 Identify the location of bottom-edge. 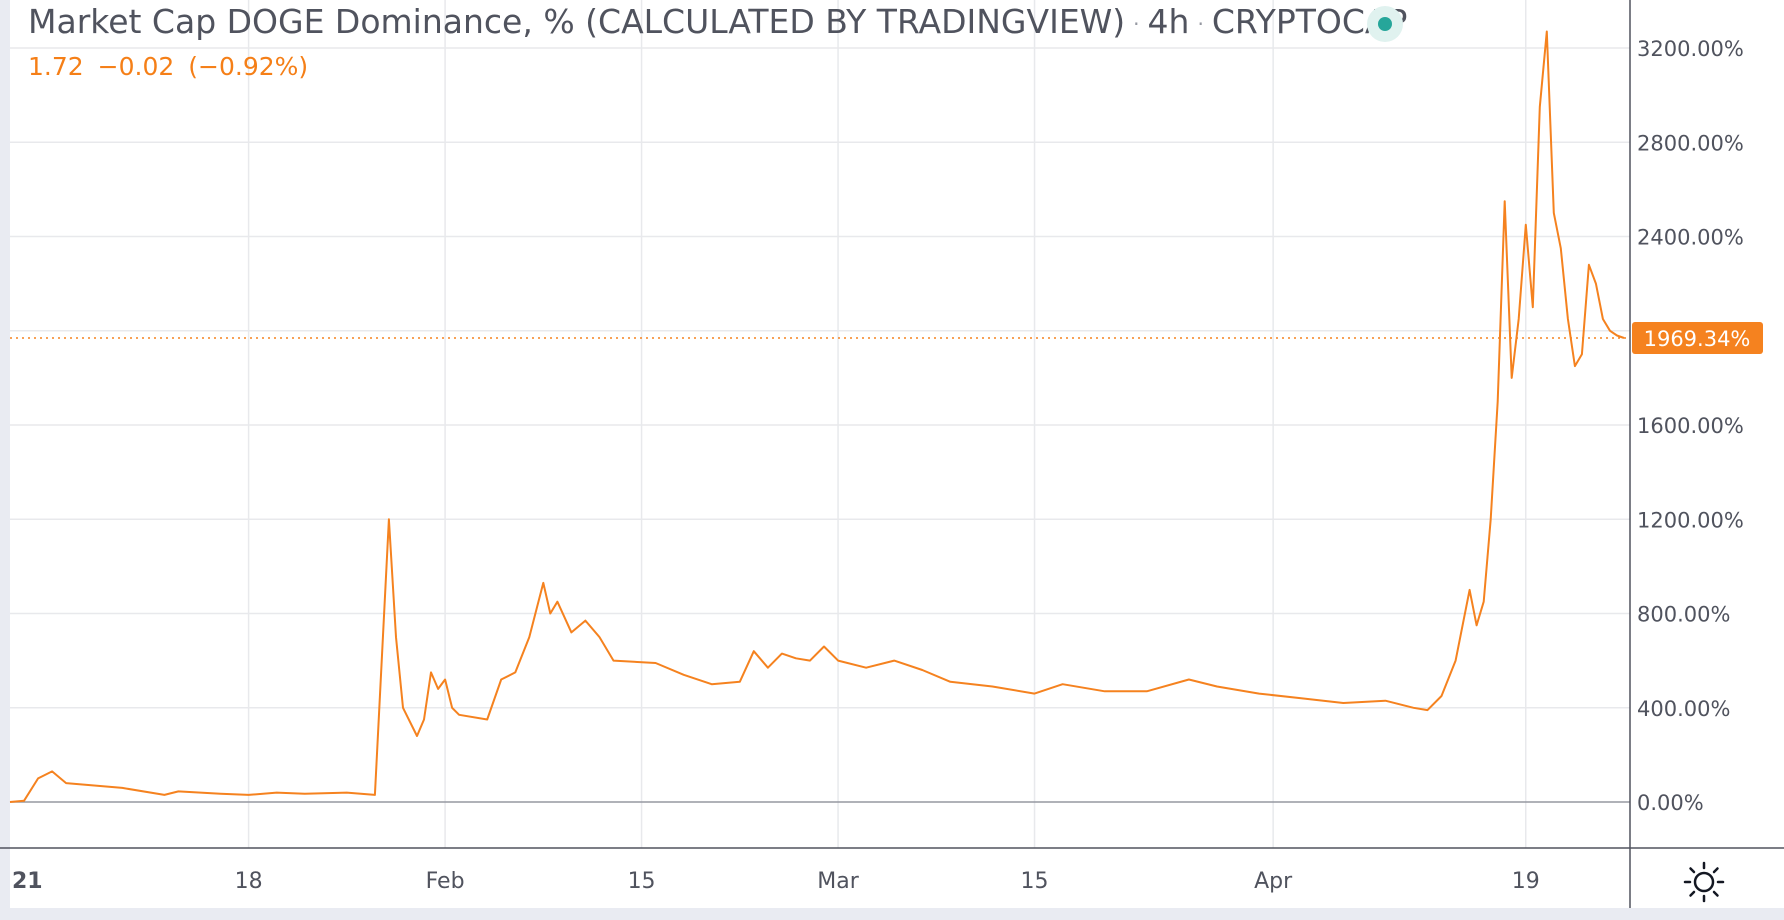
(892, 914).